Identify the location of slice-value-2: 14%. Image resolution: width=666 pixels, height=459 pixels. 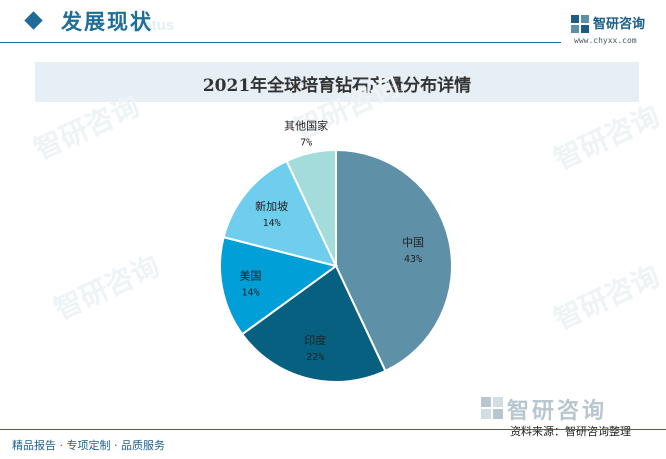
(251, 292).